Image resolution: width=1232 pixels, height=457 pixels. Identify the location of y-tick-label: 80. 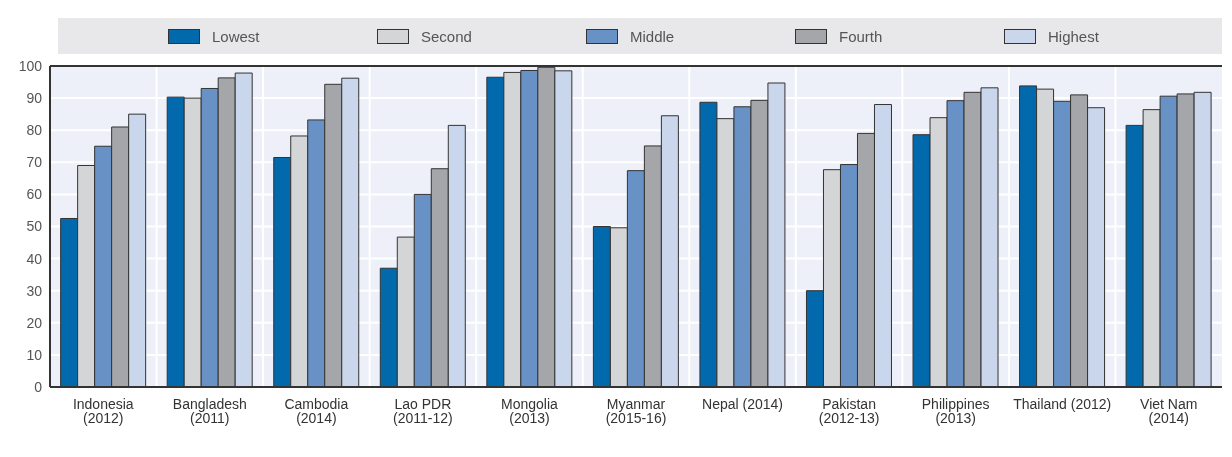
(34, 130).